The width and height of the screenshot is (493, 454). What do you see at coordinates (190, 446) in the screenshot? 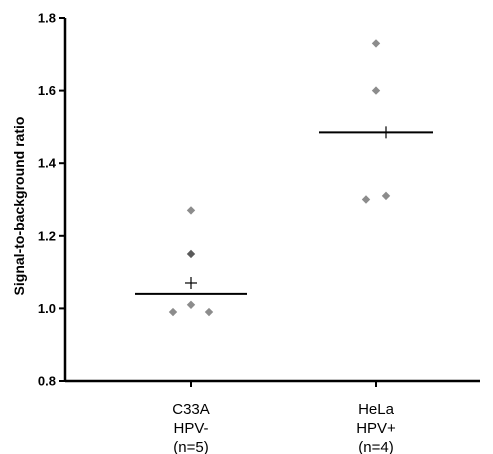
I see `category-label: (n=5)` at bounding box center [190, 446].